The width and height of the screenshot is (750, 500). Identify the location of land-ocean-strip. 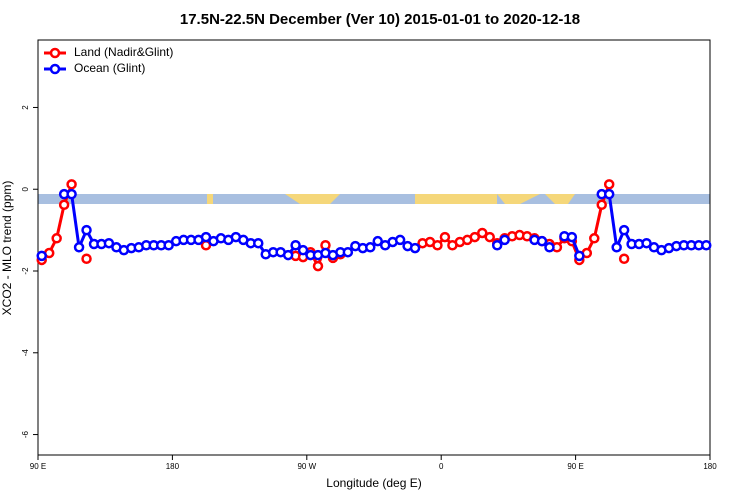
(374, 199).